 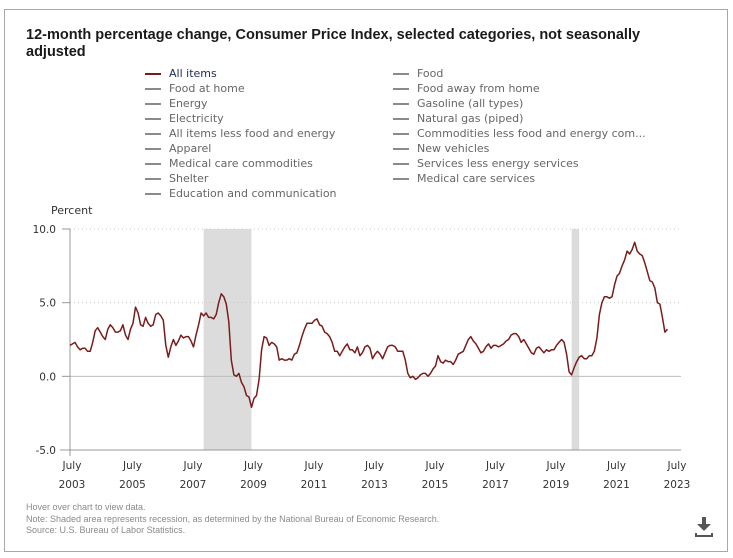 I want to click on x-tick-label-year: 2005, so click(x=132, y=485).